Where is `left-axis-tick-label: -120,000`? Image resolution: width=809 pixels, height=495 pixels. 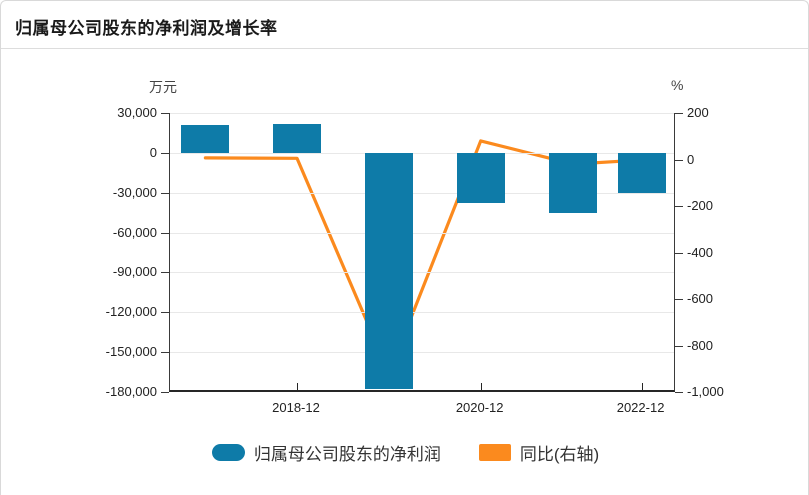
left-axis-tick-label: -120,000 is located at coordinates (131, 312).